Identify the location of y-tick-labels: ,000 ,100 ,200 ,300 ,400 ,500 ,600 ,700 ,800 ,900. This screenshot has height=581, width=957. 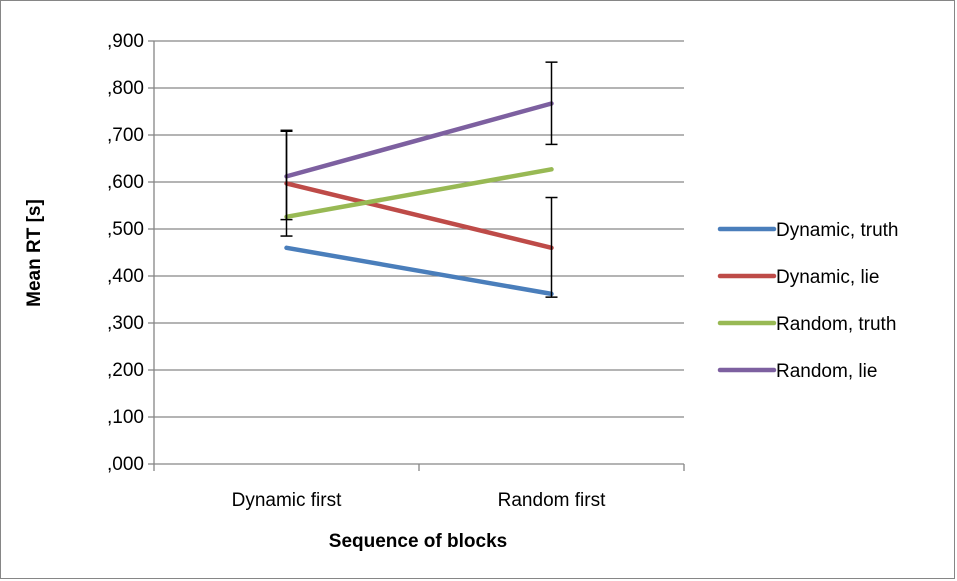
(125, 253).